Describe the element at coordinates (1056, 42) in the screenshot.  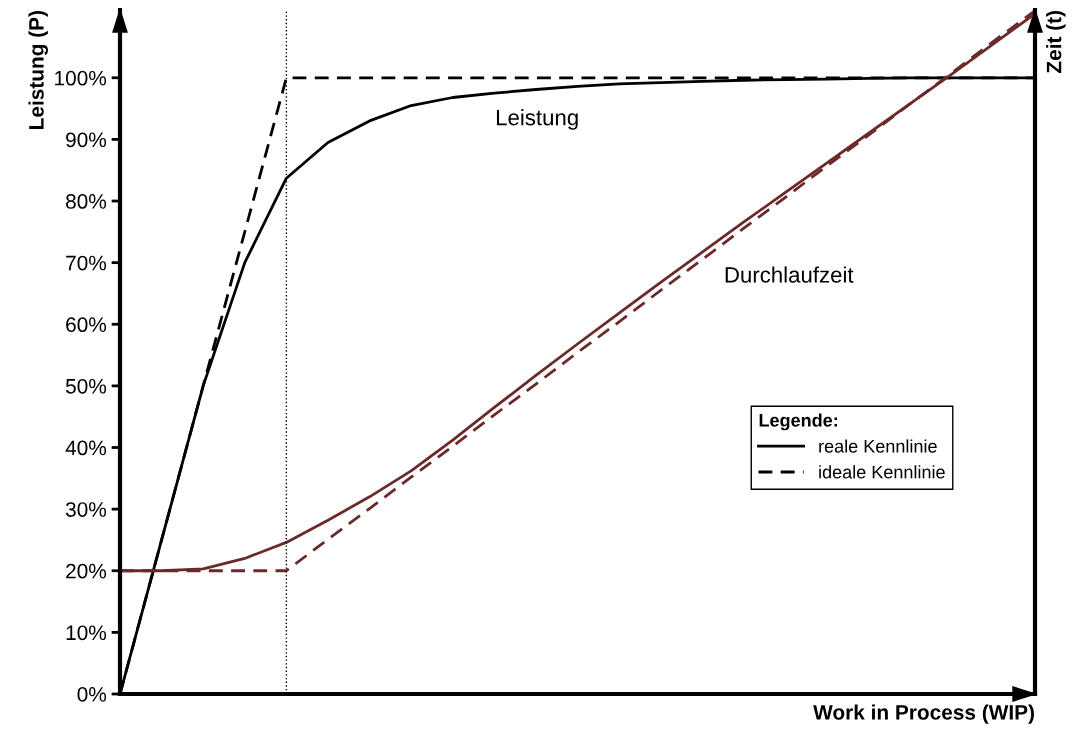
I see `y2-axis-title: Zeit (t)` at that location.